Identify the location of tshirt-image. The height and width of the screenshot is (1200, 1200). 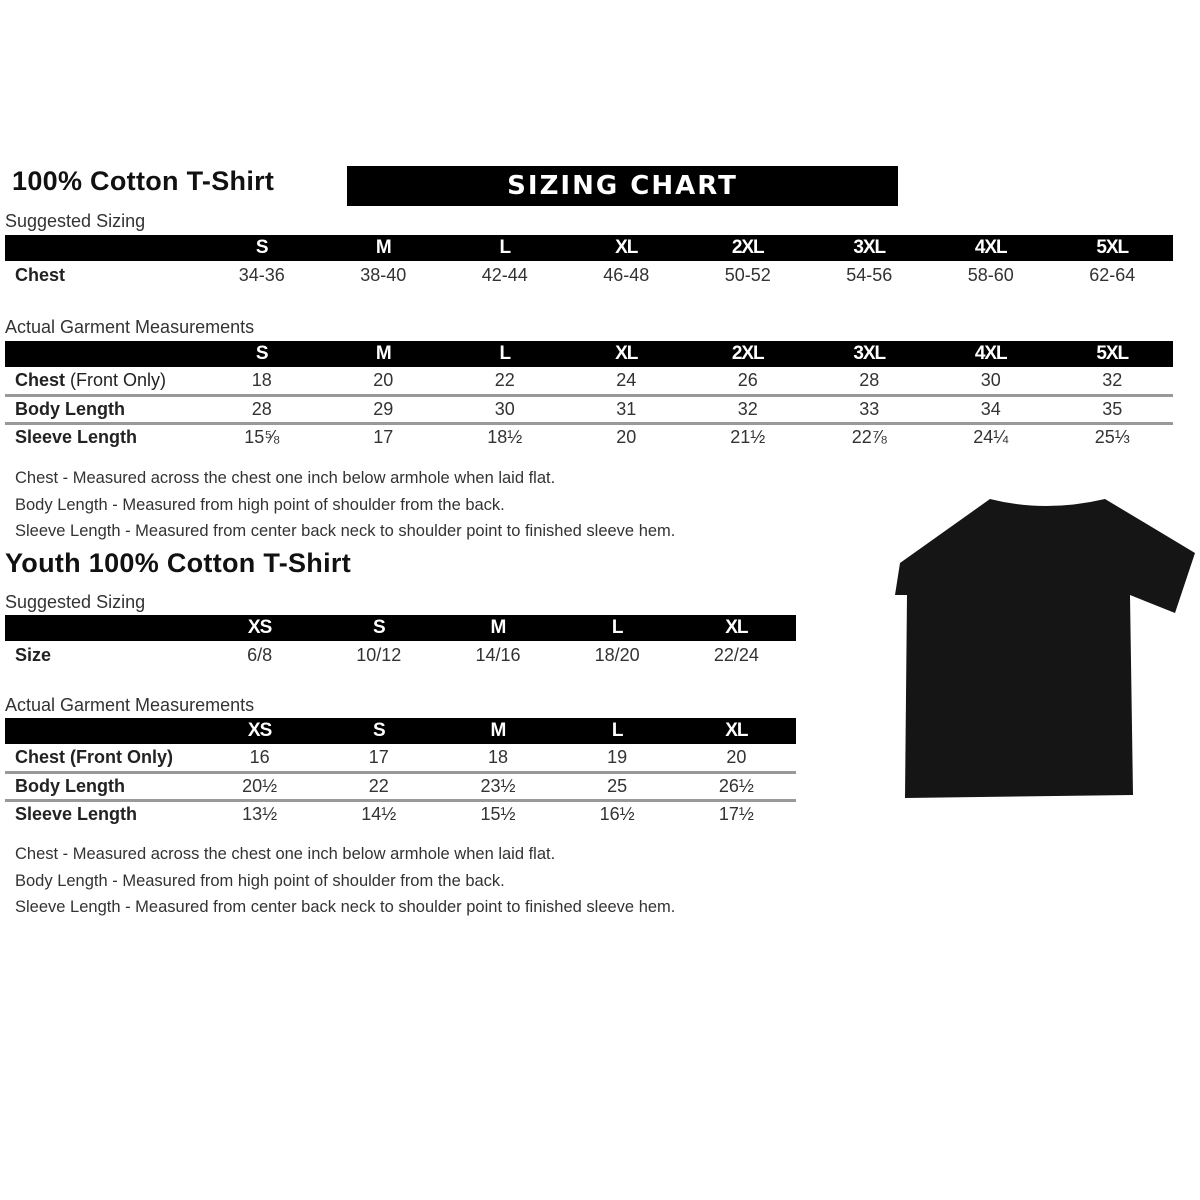
(1045, 648).